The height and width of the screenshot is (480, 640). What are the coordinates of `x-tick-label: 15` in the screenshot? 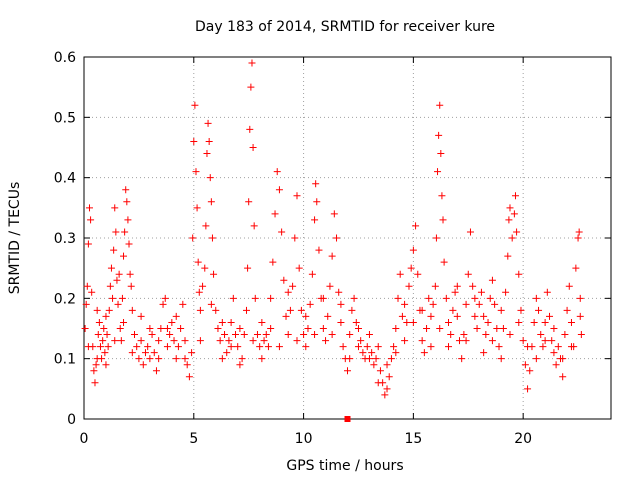 It's located at (413, 439).